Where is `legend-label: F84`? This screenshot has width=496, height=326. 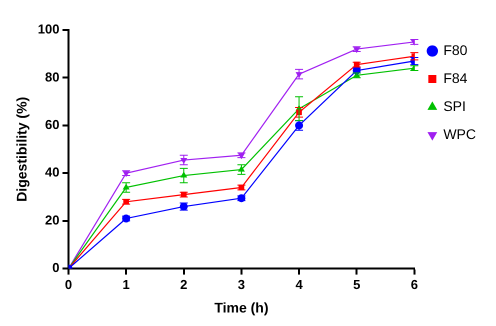
legend-label: F84 is located at coordinates (455, 78).